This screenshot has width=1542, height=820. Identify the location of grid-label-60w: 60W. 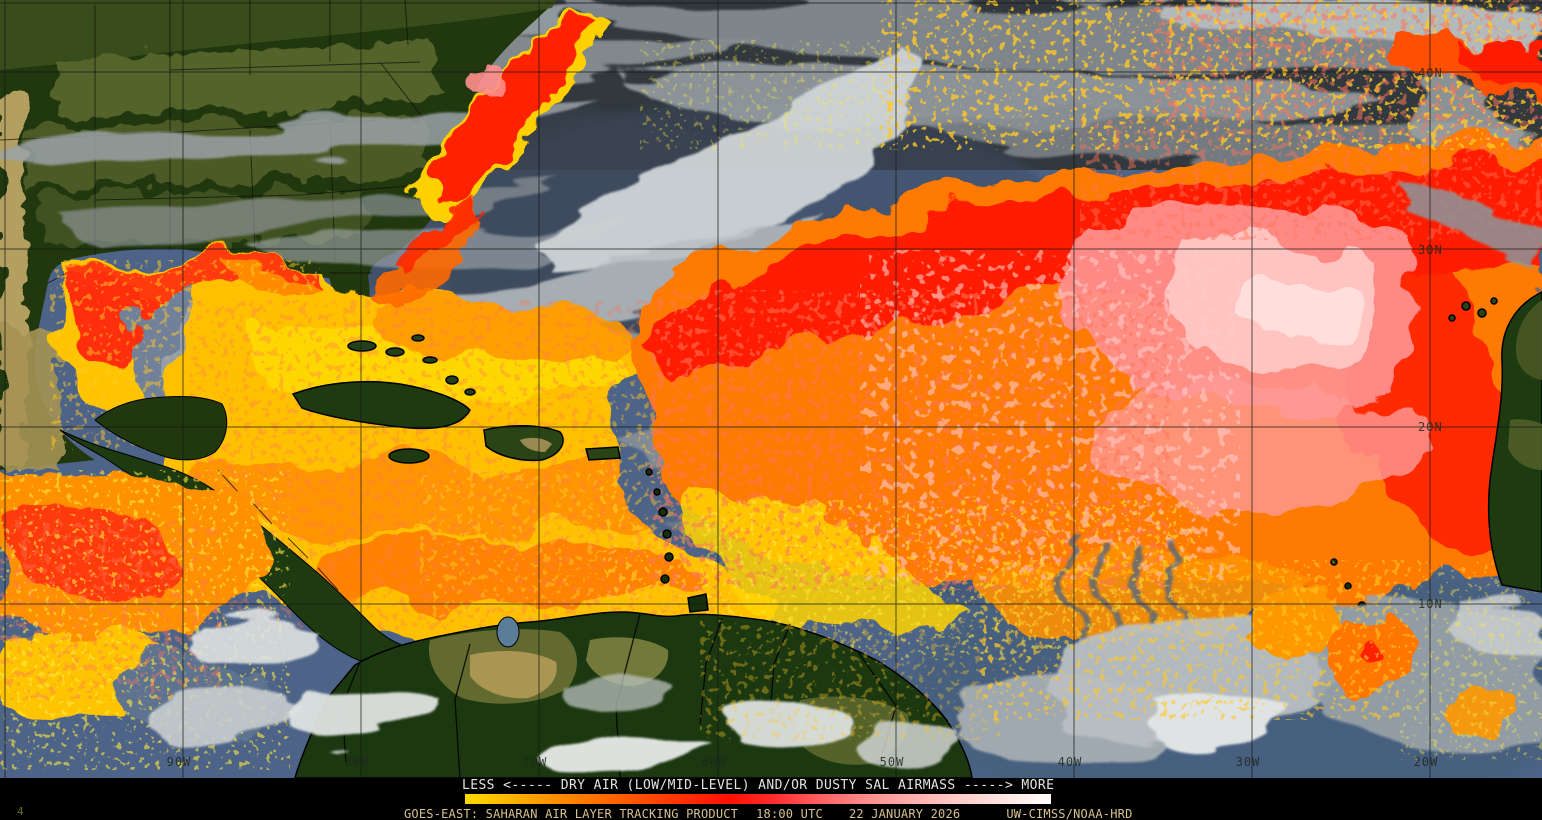
(714, 762).